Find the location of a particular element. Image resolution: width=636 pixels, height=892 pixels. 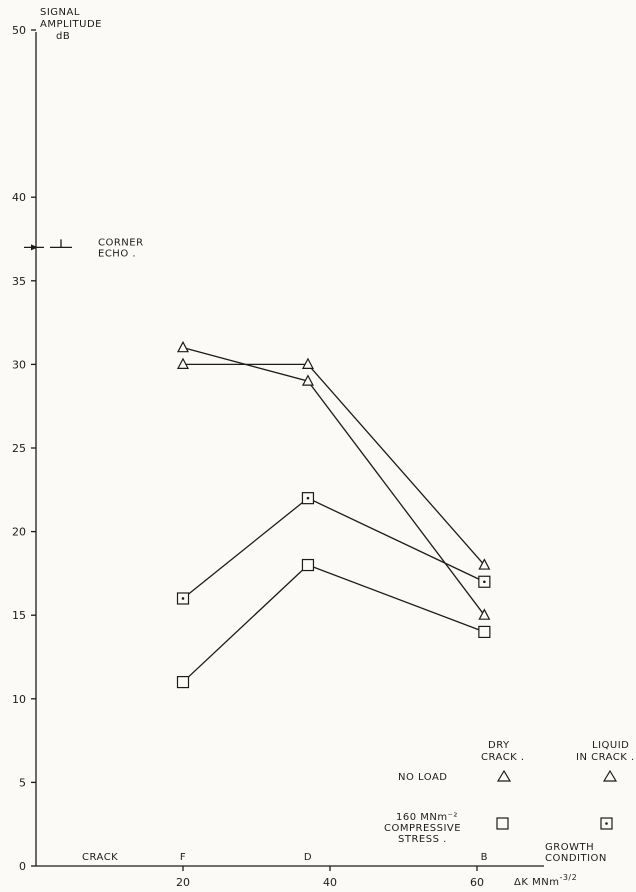

y-tick-label-50: 50 is located at coordinates (19, 30).